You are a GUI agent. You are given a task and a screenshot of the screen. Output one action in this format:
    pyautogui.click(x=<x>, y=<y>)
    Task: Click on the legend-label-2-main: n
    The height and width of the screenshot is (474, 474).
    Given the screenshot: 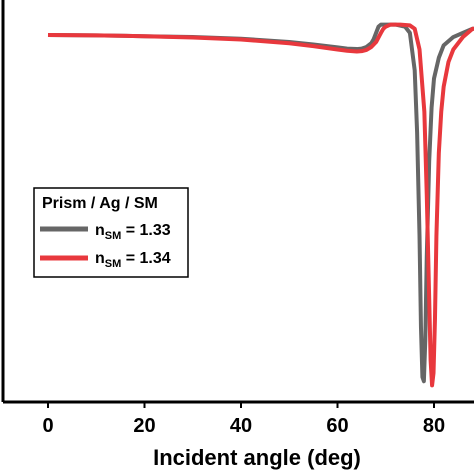 What is the action you would take?
    pyautogui.click(x=100, y=258)
    